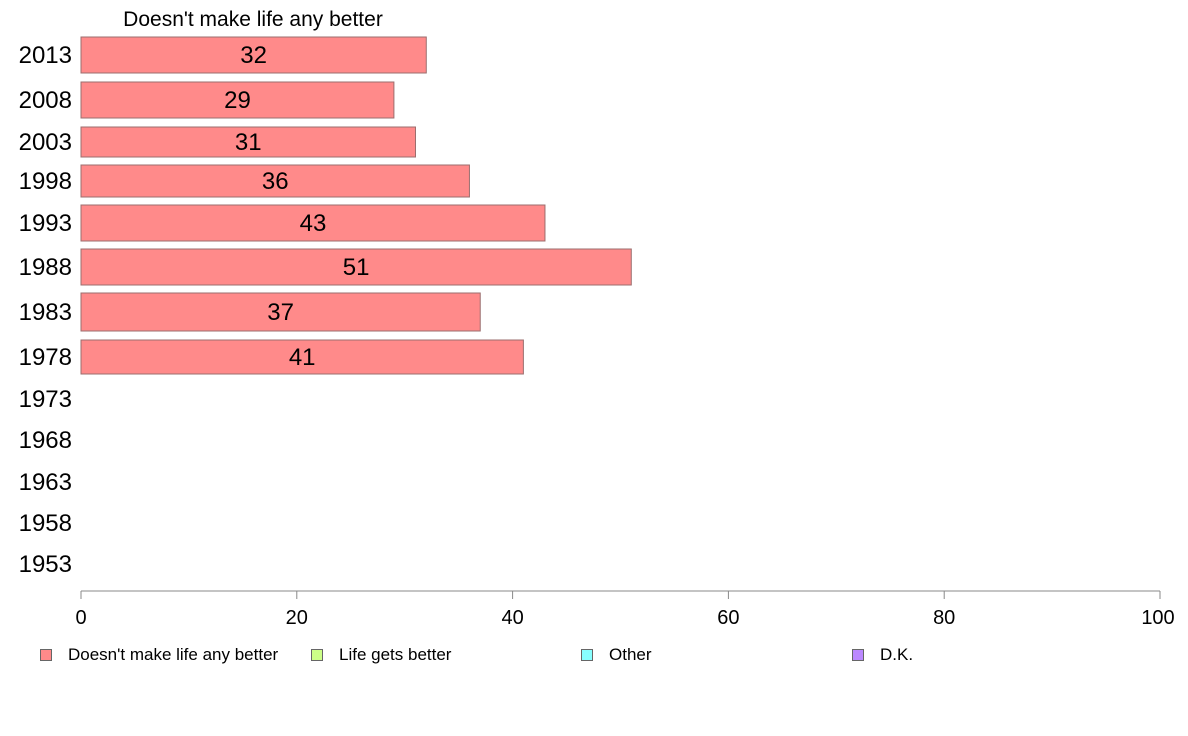 This screenshot has width=1188, height=736. What do you see at coordinates (512, 618) in the screenshot?
I see `x-tick-label: 40` at bounding box center [512, 618].